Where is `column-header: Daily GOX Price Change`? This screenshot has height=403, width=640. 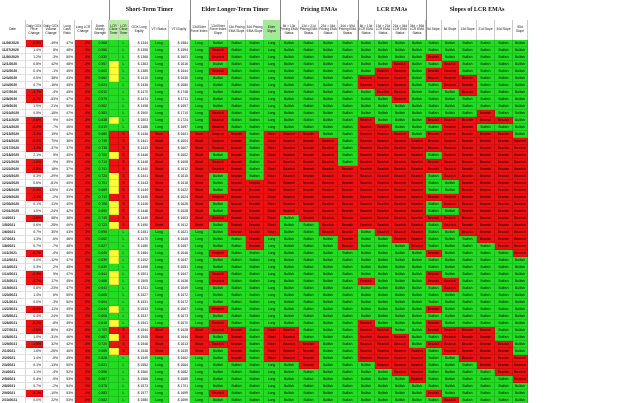
column-header: Daily GOX Price Change is located at coordinates (34, 30).